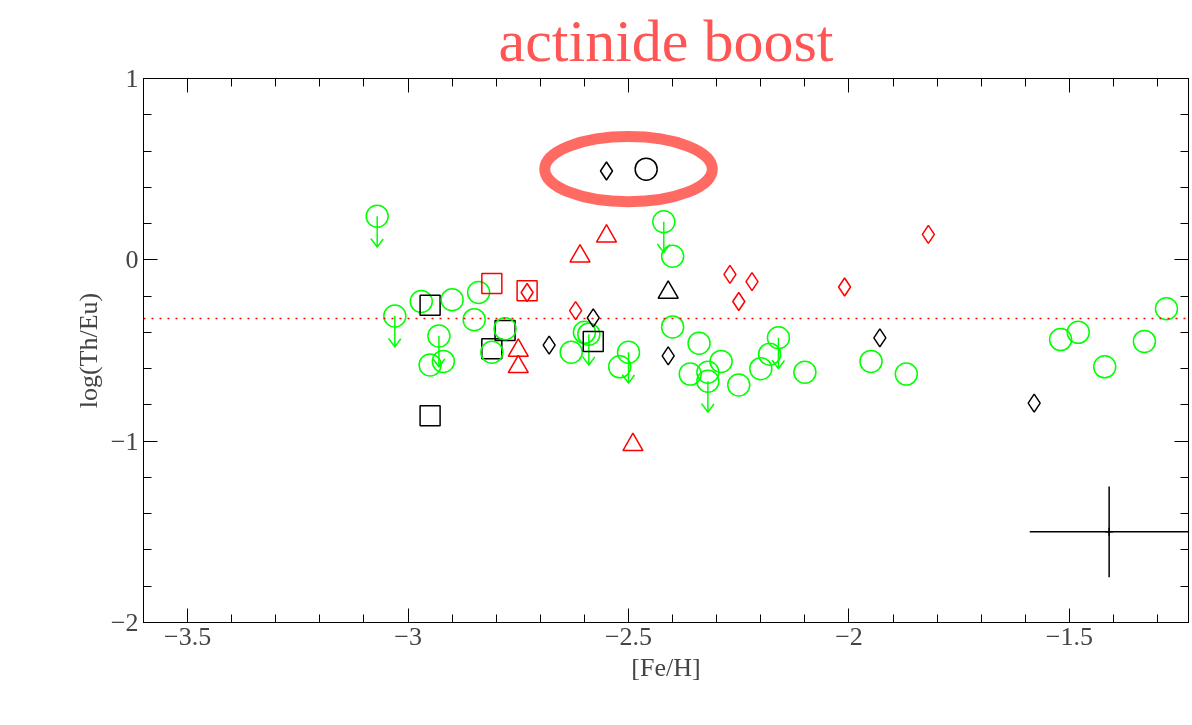 This screenshot has width=1192, height=725. I want to click on chart-title: actinide boost, so click(666, 40).